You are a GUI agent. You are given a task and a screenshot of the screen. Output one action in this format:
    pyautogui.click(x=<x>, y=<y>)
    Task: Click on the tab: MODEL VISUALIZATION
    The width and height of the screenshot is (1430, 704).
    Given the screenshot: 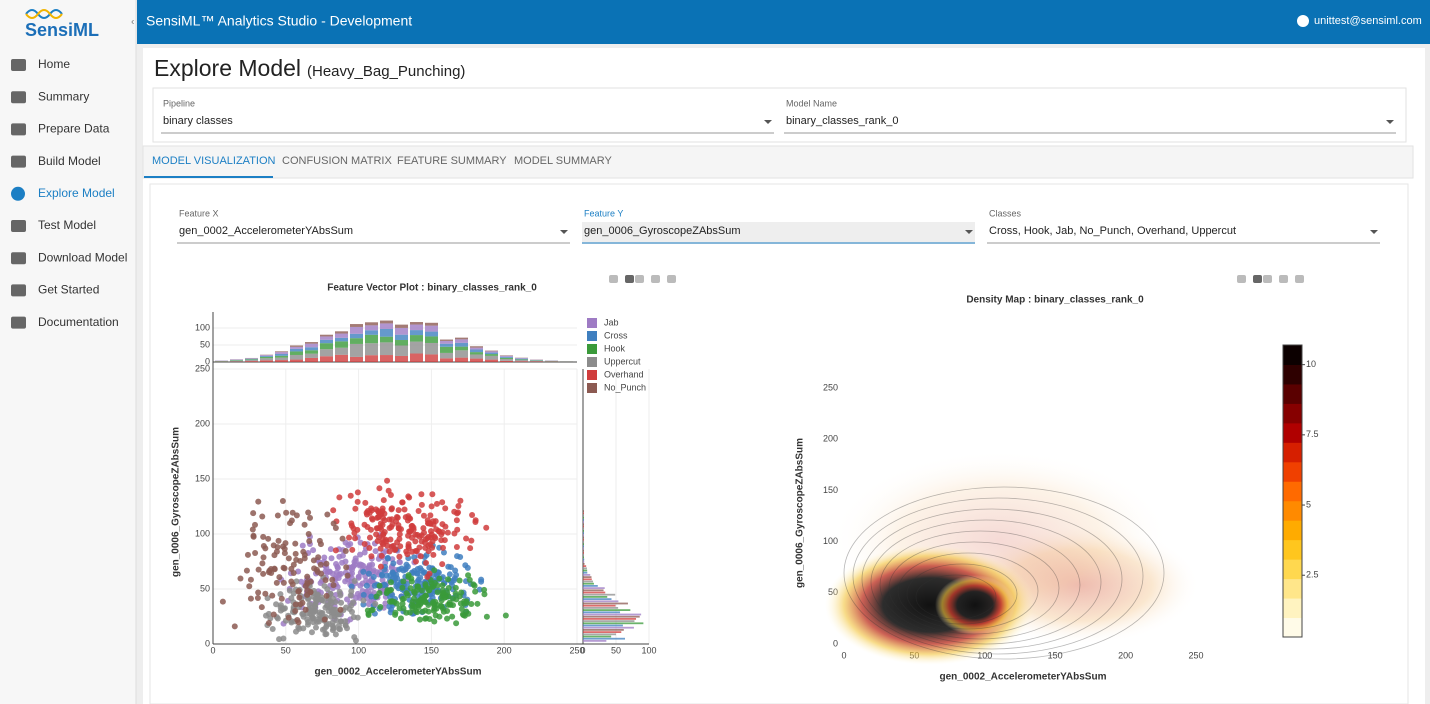 What is the action you would take?
    pyautogui.click(x=214, y=161)
    